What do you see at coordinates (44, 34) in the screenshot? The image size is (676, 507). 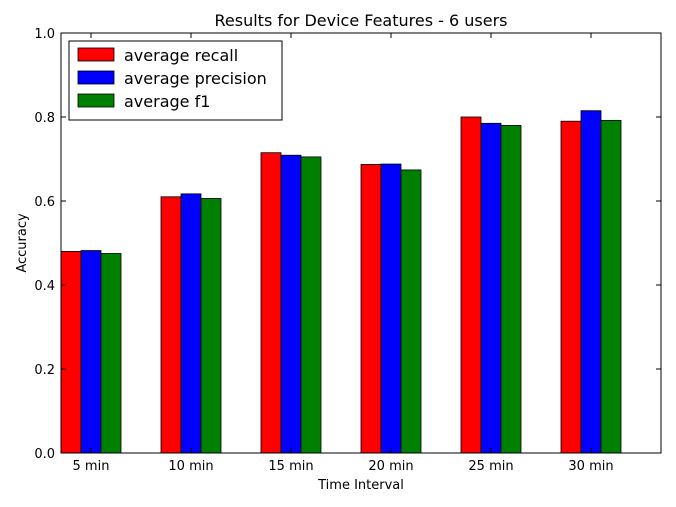 I see `y-tick-label: 1.0` at bounding box center [44, 34].